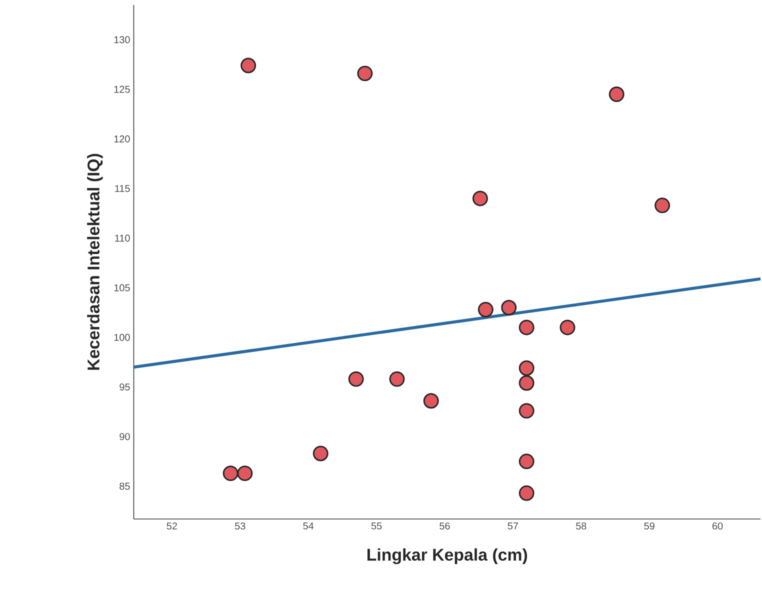  What do you see at coordinates (376, 526) in the screenshot?
I see `x-tick-label: 55` at bounding box center [376, 526].